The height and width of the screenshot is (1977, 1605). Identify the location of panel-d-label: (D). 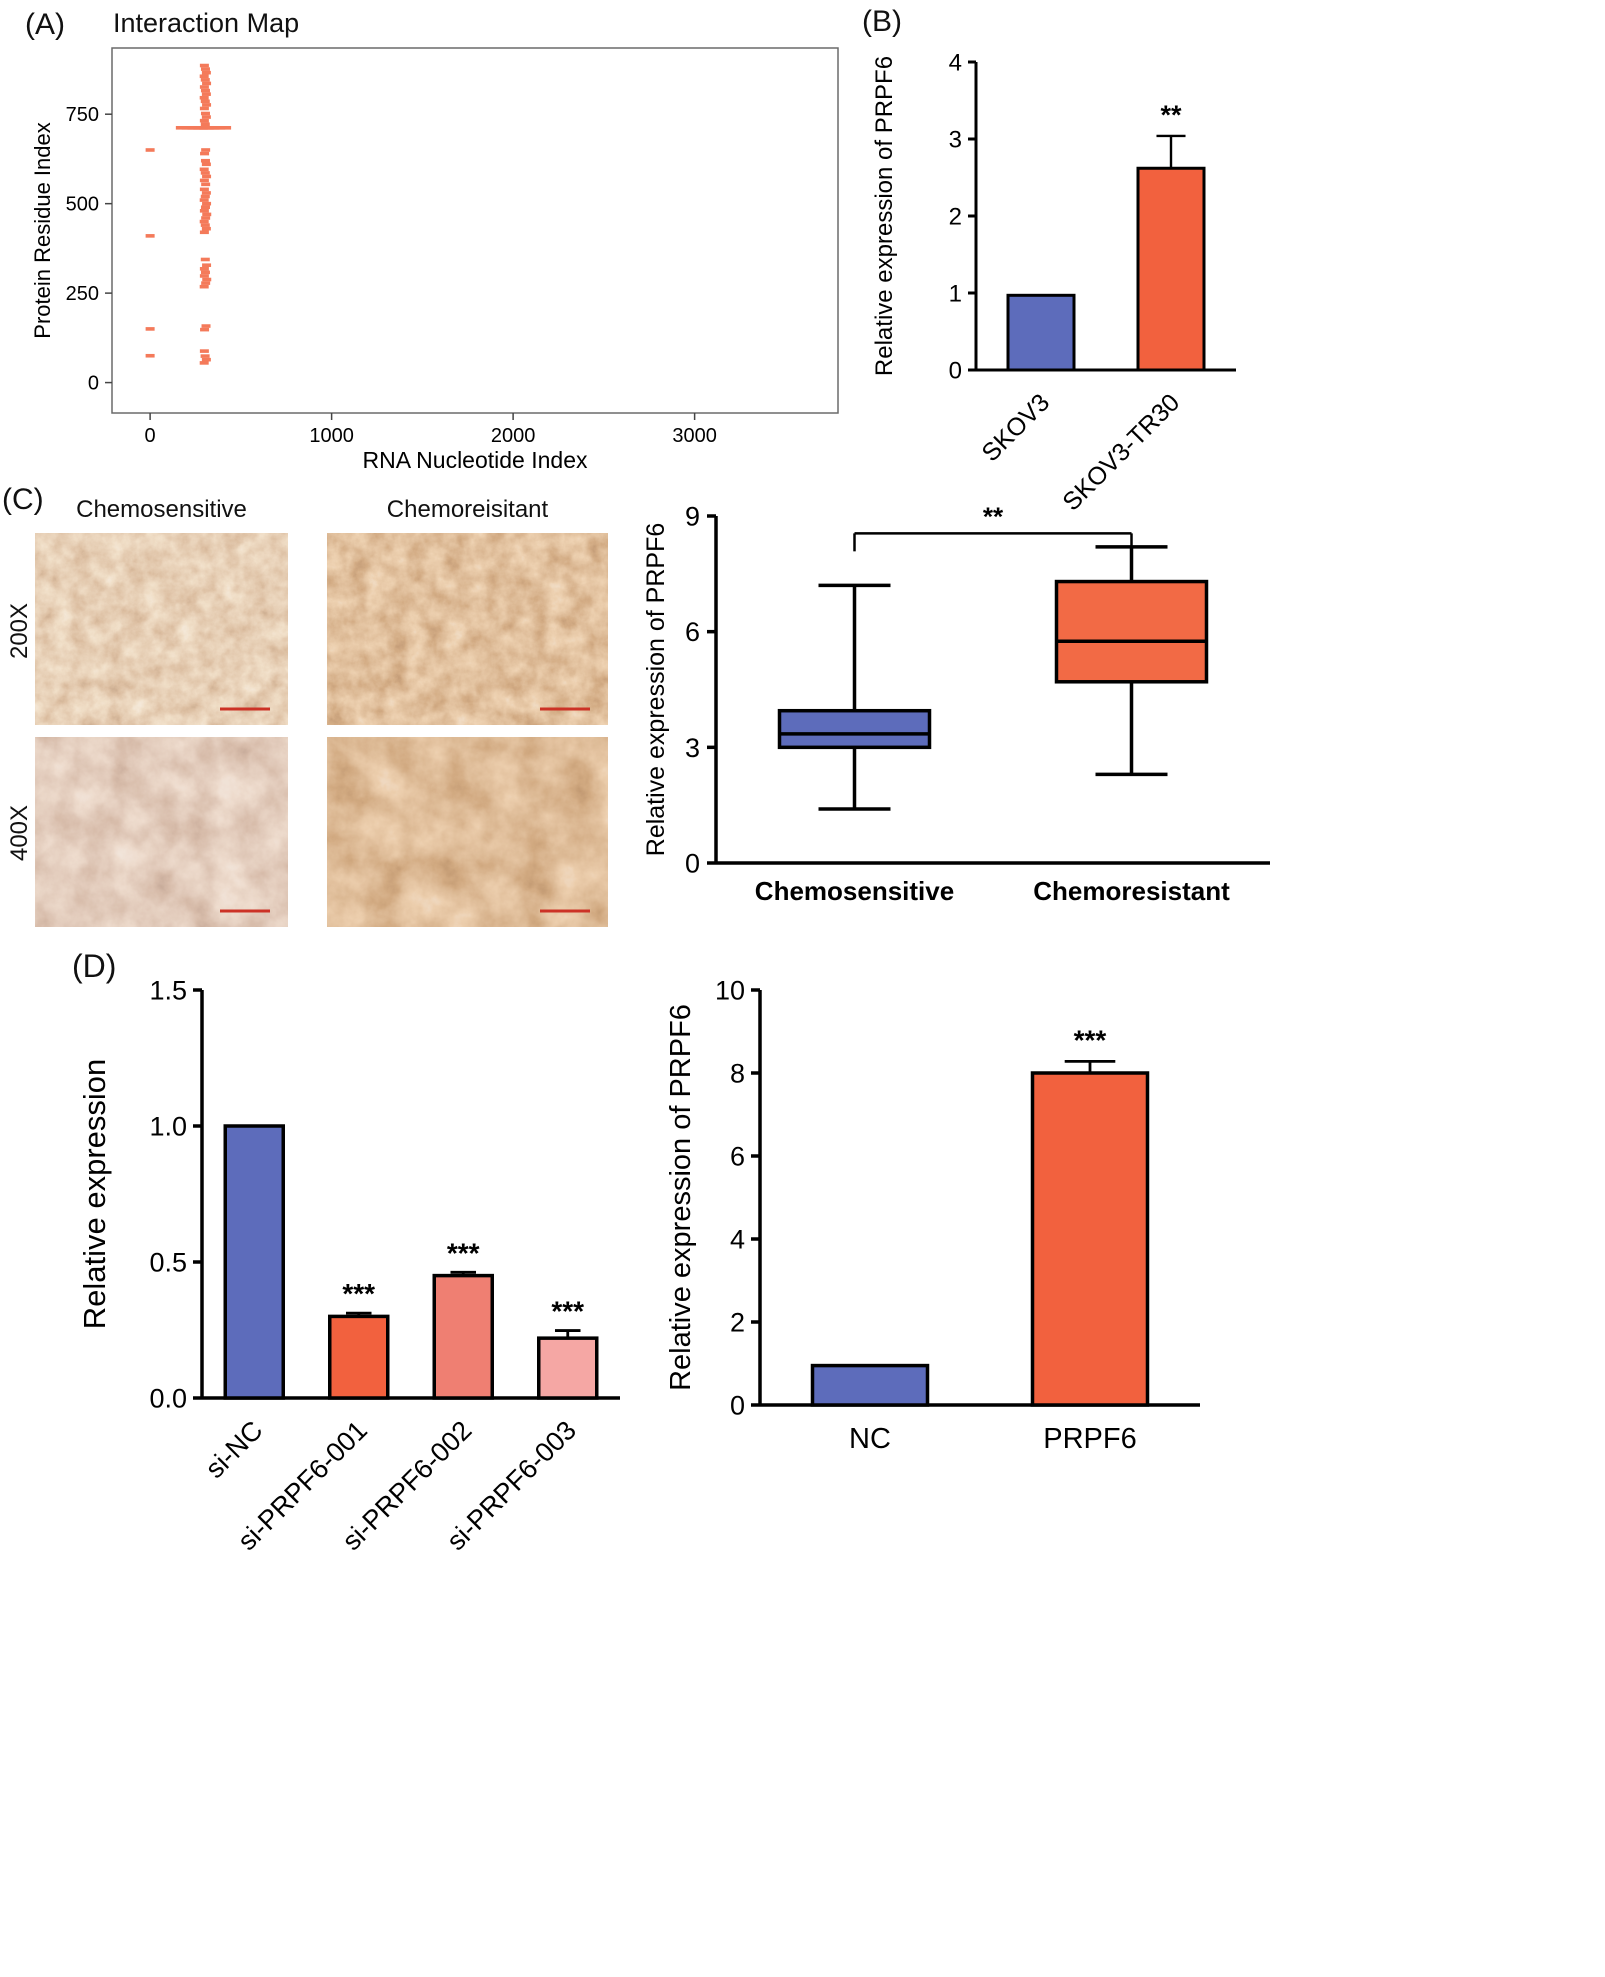
(94, 966).